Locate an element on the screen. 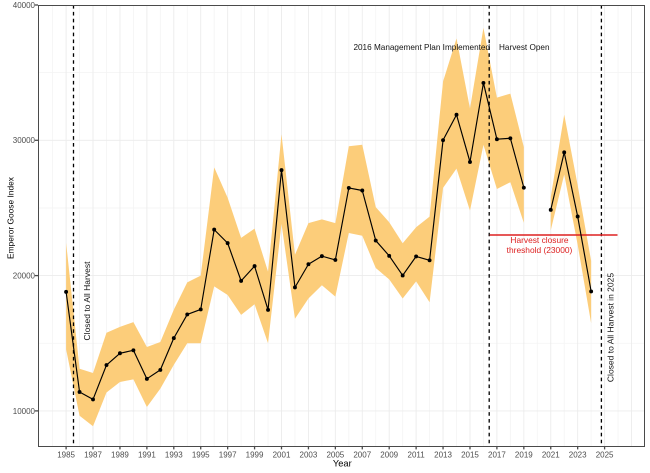  svg-text: 2017 is located at coordinates (497, 454).